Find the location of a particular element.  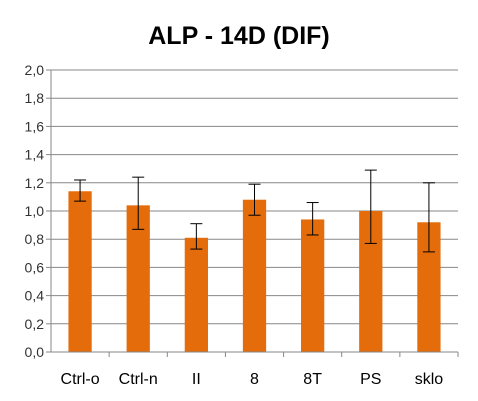

y-tick-label: 1,4 is located at coordinates (35, 155).